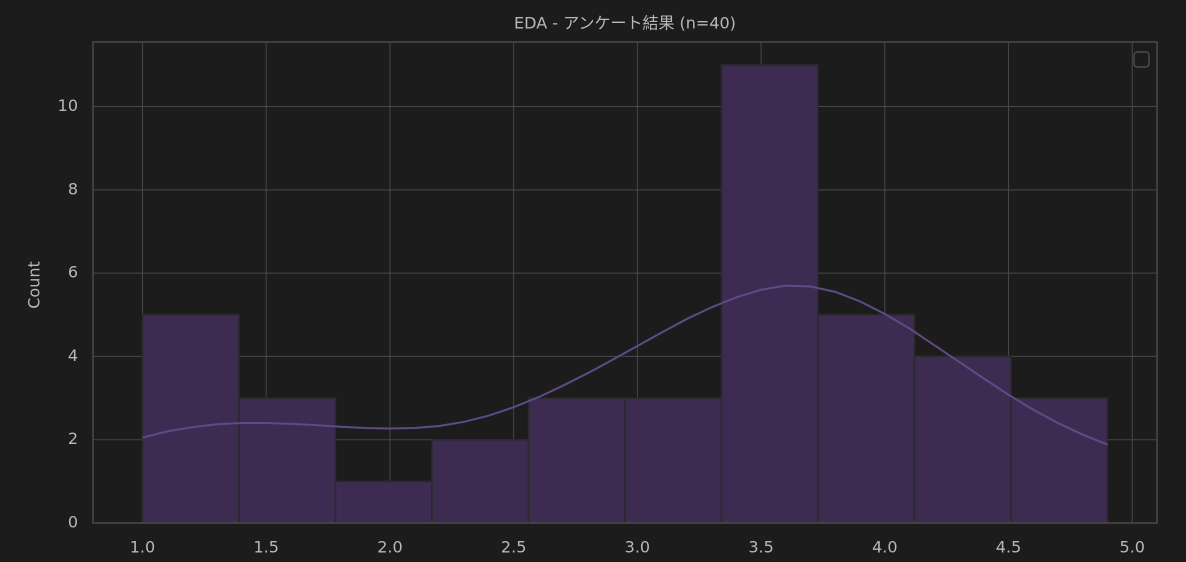 This screenshot has height=562, width=1186. Describe the element at coordinates (625, 23) in the screenshot. I see `chart-title: EDA - アンケート結果 (n=40)` at that location.